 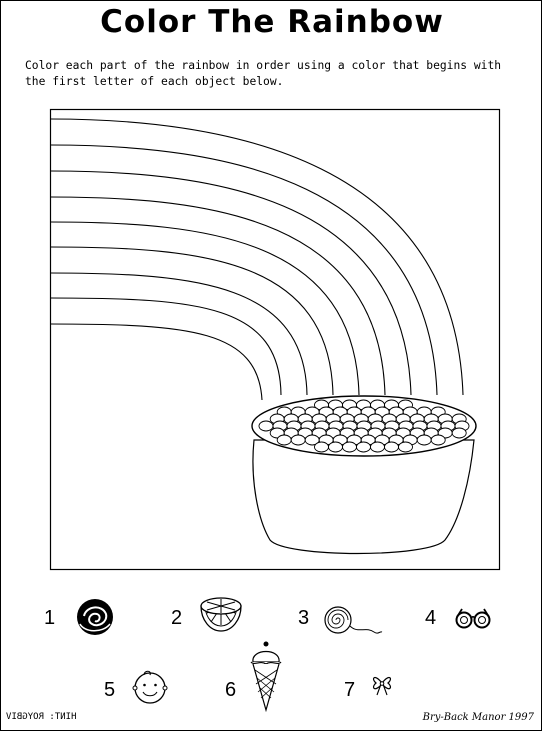 I want to click on item-number-6: 6, so click(x=231, y=690).